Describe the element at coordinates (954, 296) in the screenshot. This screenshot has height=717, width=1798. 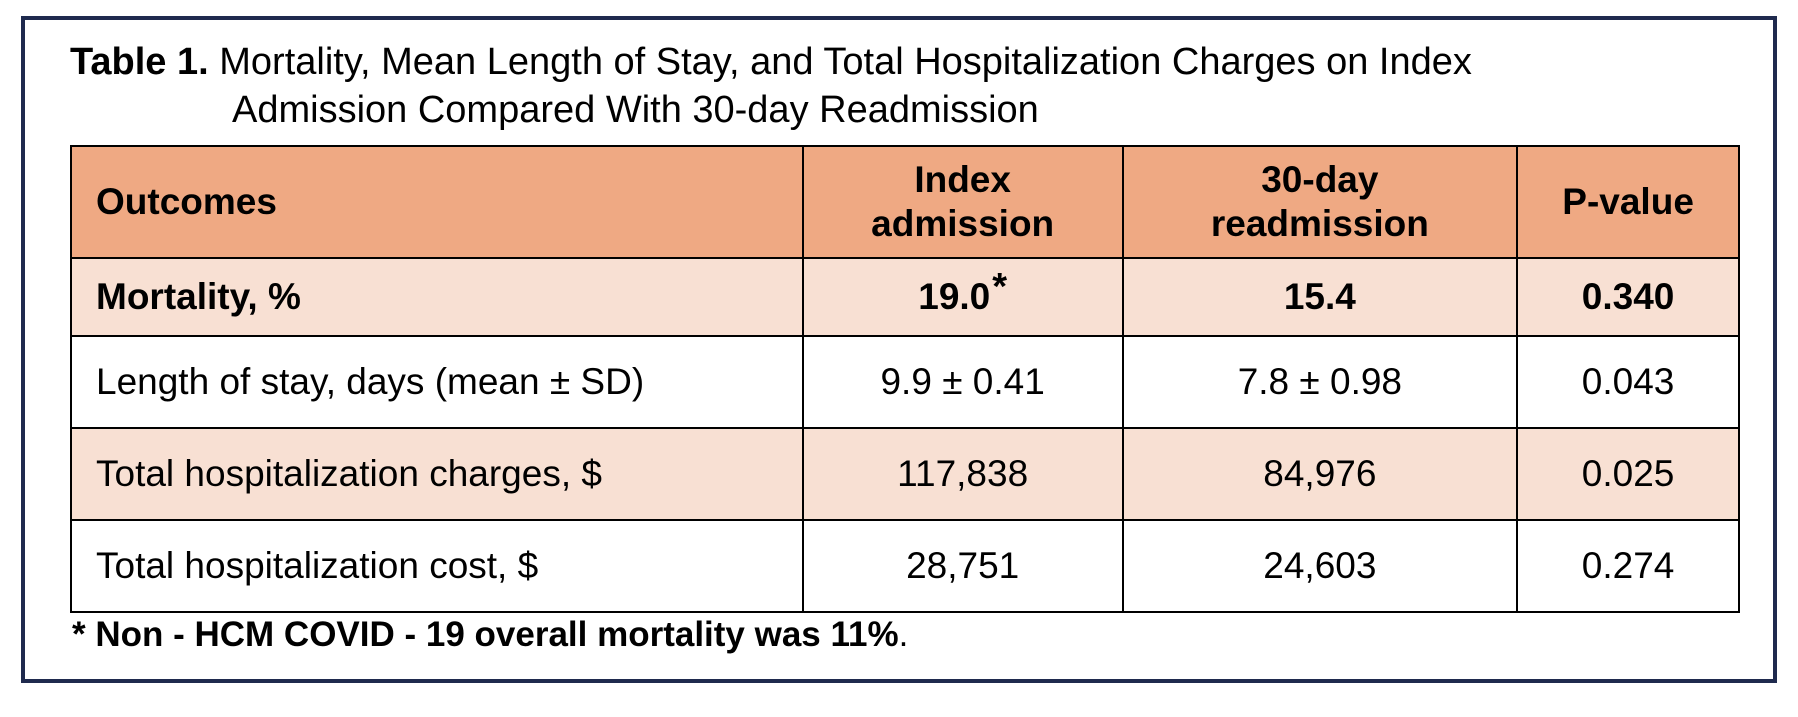
I see `cell-index-value: 19.0` at that location.